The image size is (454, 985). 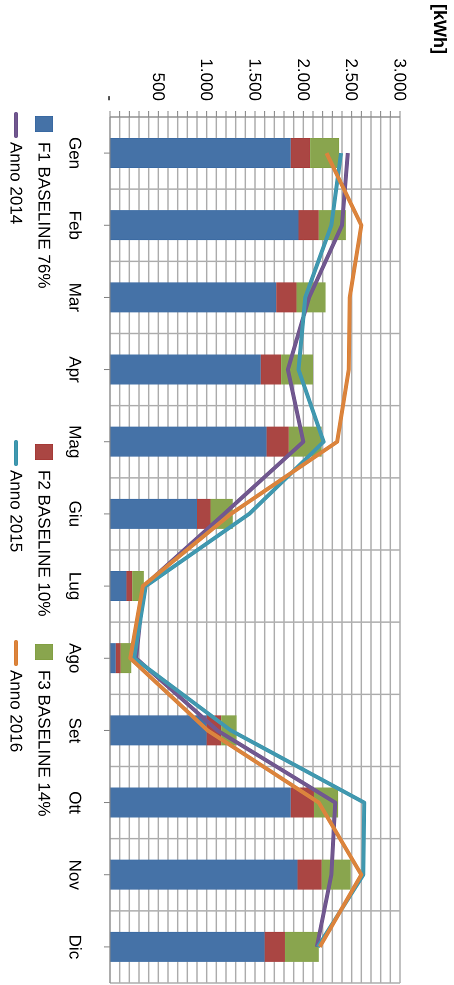 What do you see at coordinates (75, 586) in the screenshot?
I see `y-tick-label: Lug` at bounding box center [75, 586].